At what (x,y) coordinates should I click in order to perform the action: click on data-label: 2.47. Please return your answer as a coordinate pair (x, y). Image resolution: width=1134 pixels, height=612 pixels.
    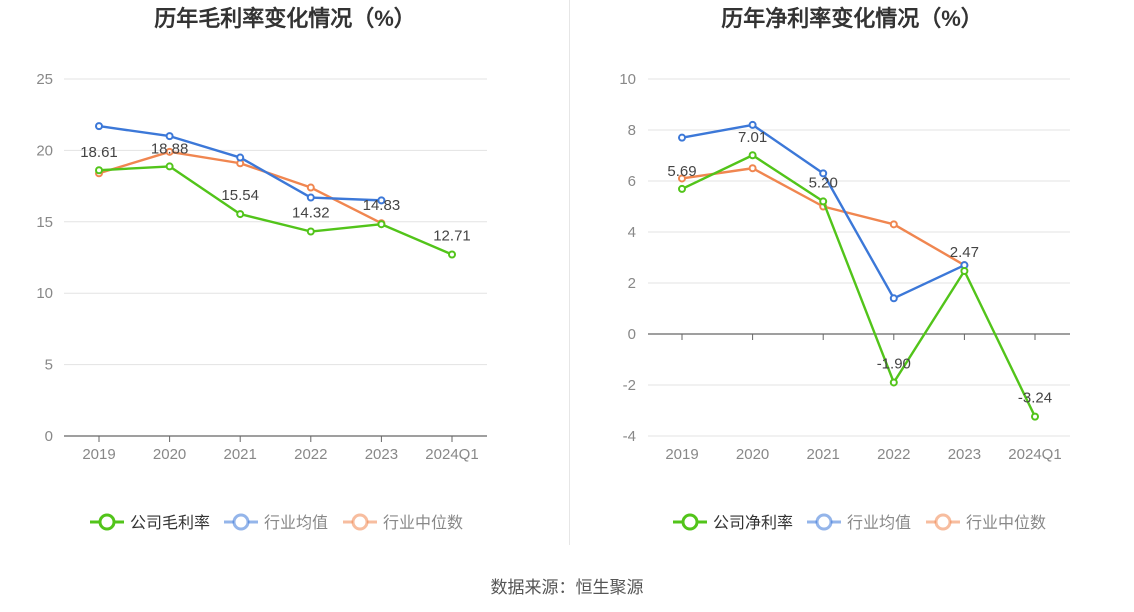
    Looking at the image, I should click on (964, 252).